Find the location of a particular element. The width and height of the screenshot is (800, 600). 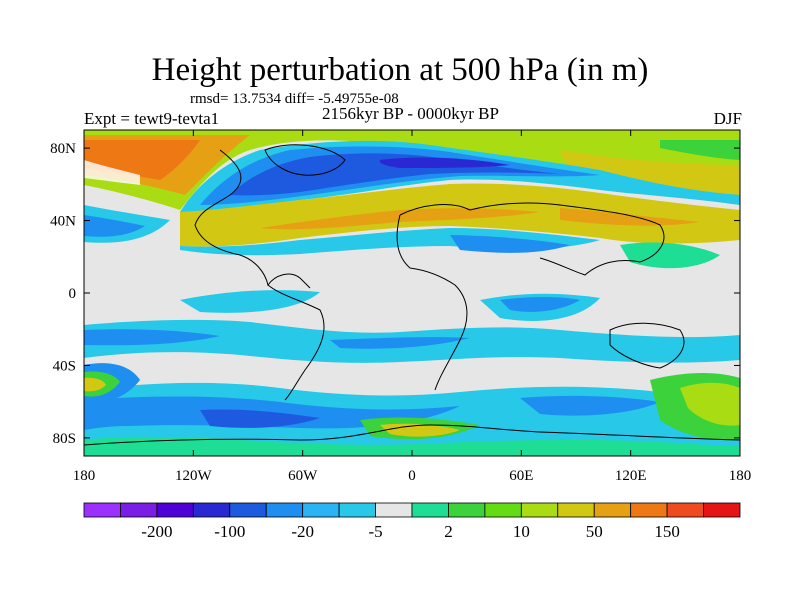

colorbar-label: -100 is located at coordinates (229, 531).